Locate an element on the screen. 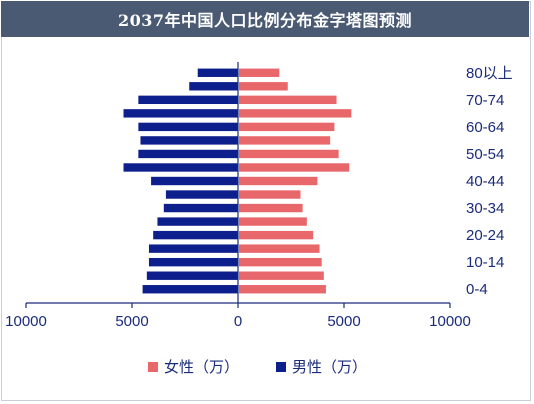 This screenshot has height=404, width=534. legend: 女性（万） 男性（万） is located at coordinates (257, 367).